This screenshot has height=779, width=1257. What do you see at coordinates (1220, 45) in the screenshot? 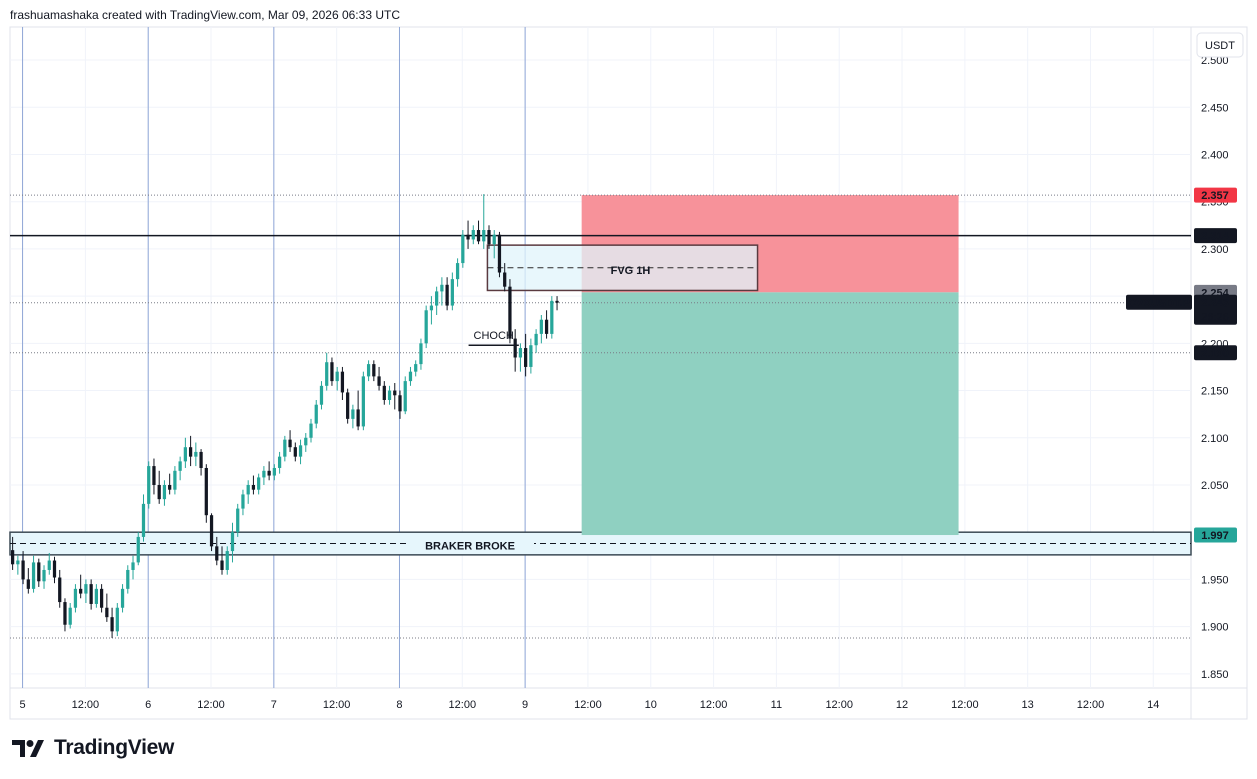
I see `currency-button` at bounding box center [1220, 45].